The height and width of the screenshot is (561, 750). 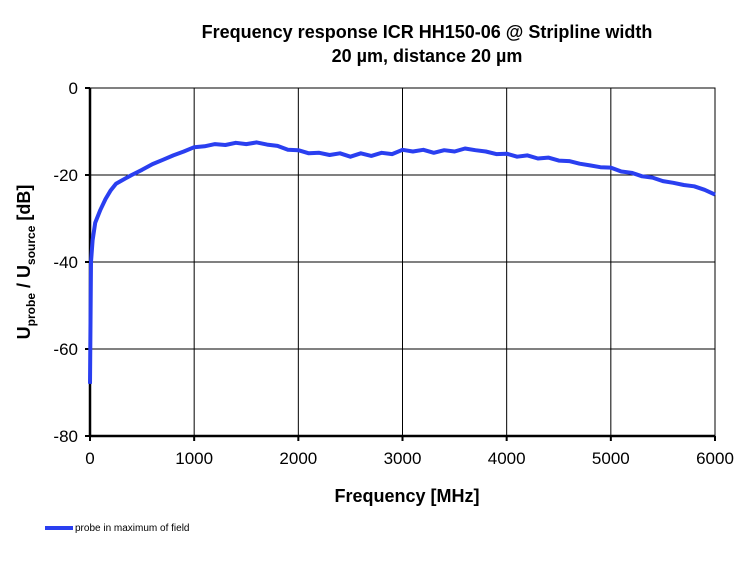 I want to click on y-axis-label: Uprobe / Usource [dB], so click(x=26, y=262).